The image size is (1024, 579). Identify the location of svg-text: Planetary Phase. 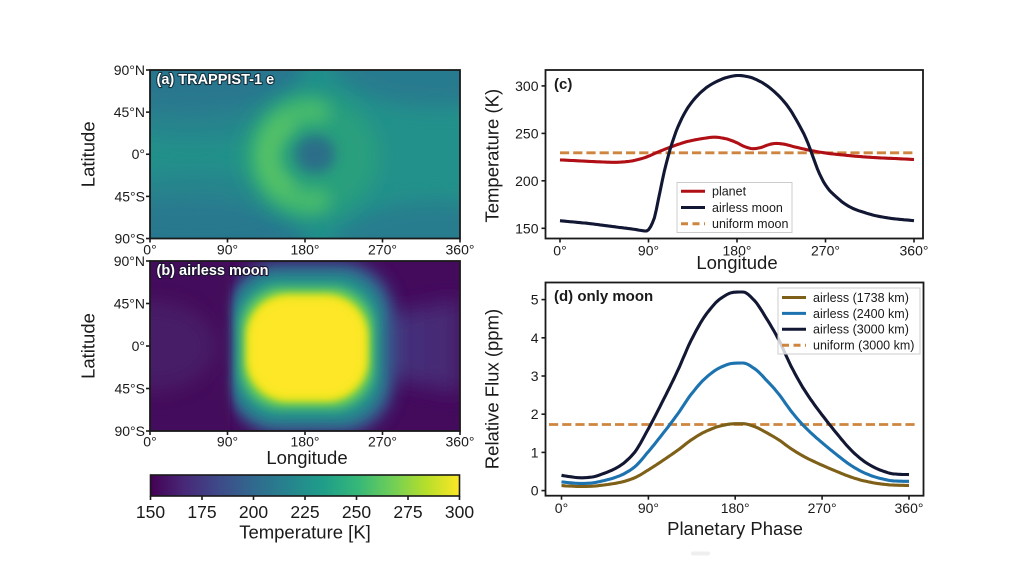
(735, 528).